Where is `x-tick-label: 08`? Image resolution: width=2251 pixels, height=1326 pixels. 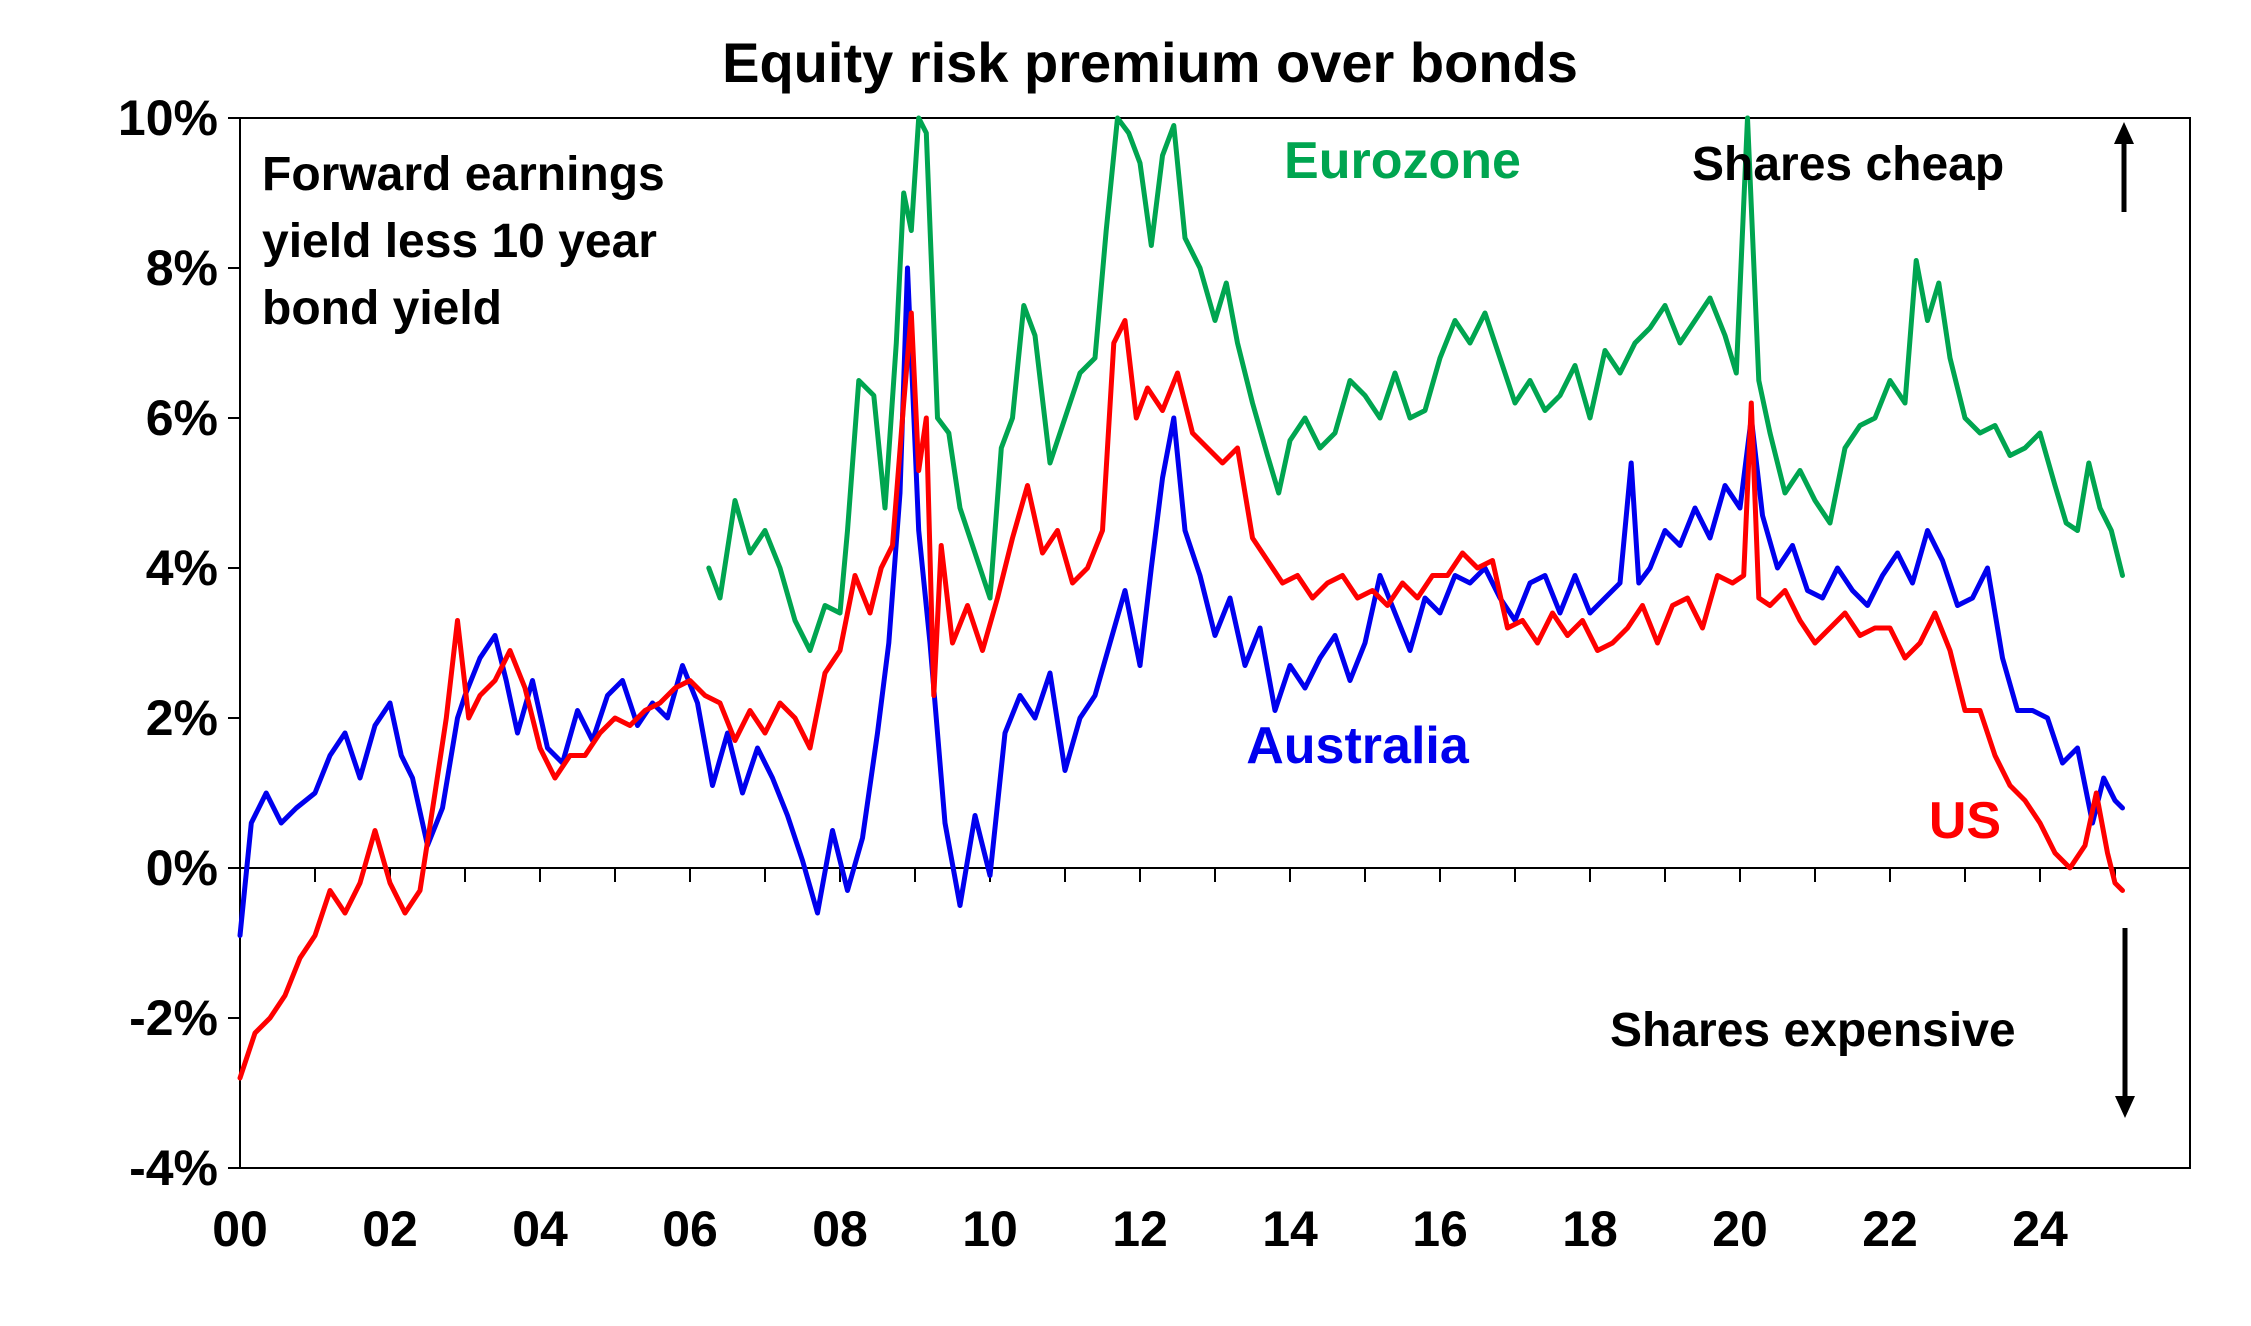 x-tick-label: 08 is located at coordinates (840, 1229).